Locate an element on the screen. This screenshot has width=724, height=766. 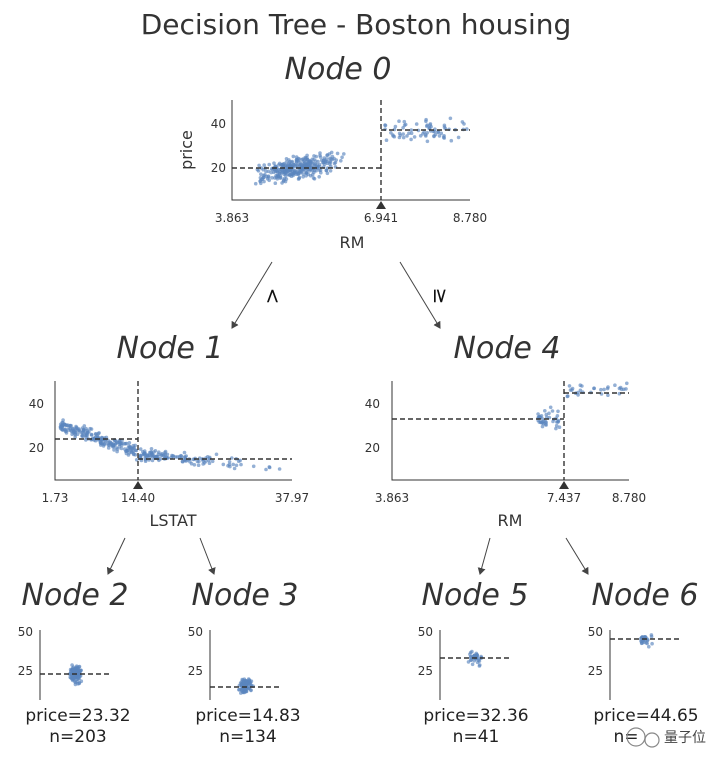
edge-node1-node2 is located at coordinates (116, 556).